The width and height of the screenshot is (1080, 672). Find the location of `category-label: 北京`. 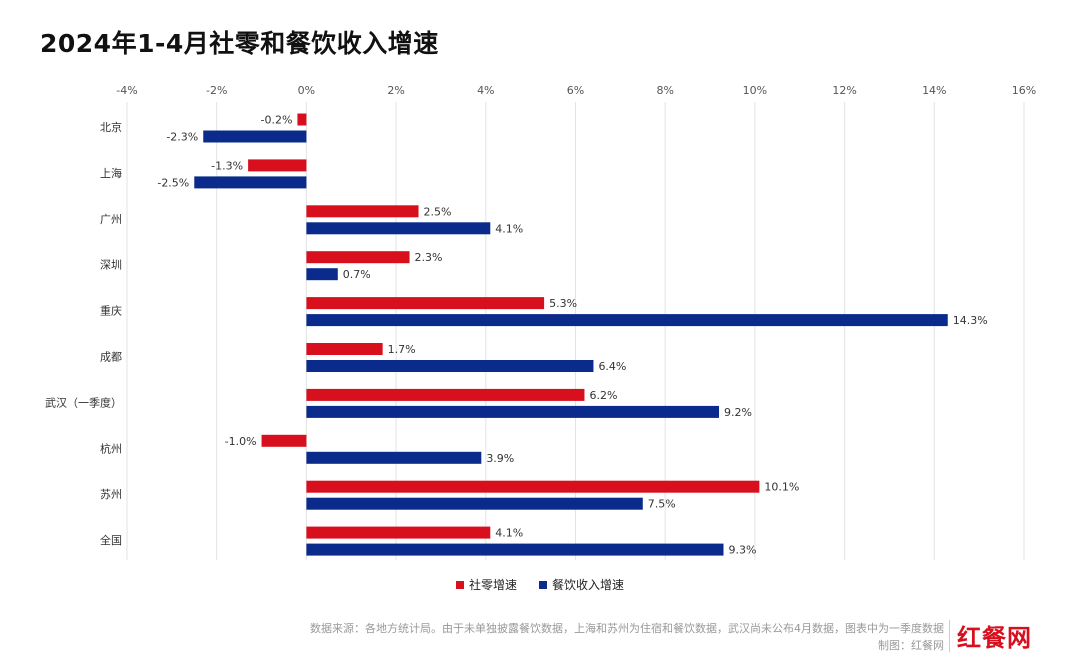

category-label: 北京 is located at coordinates (111, 127).